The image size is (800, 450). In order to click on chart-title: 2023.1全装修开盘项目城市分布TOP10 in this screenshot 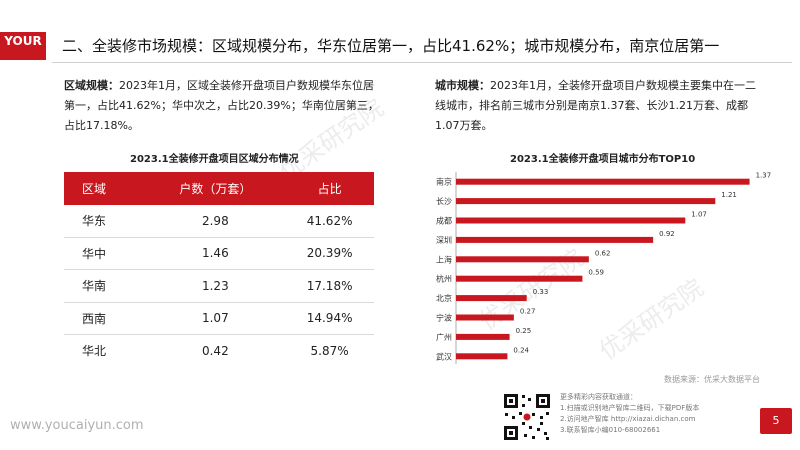, I will do `click(603, 159)`.